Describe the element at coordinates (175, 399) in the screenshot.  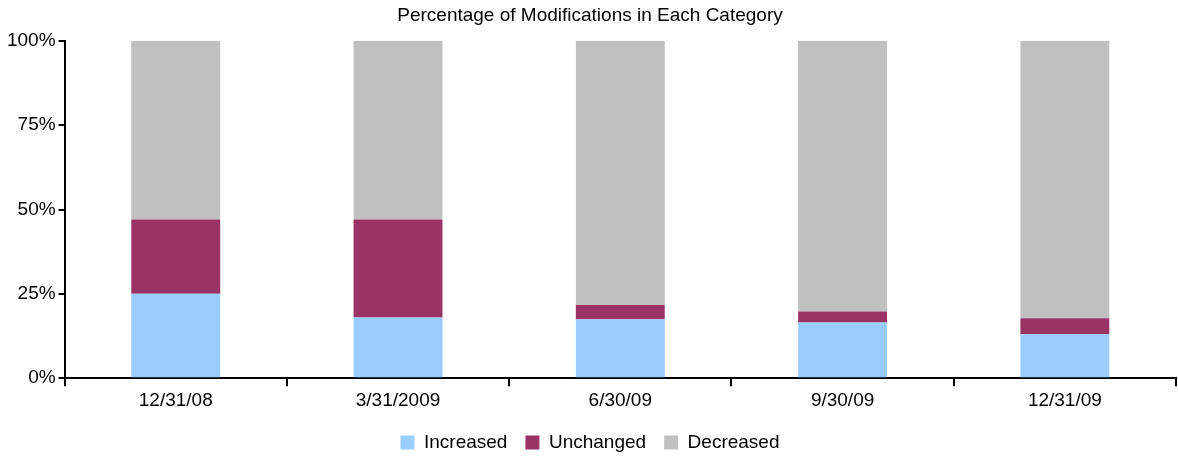
I see `x-tick-label: 12/31/08` at that location.